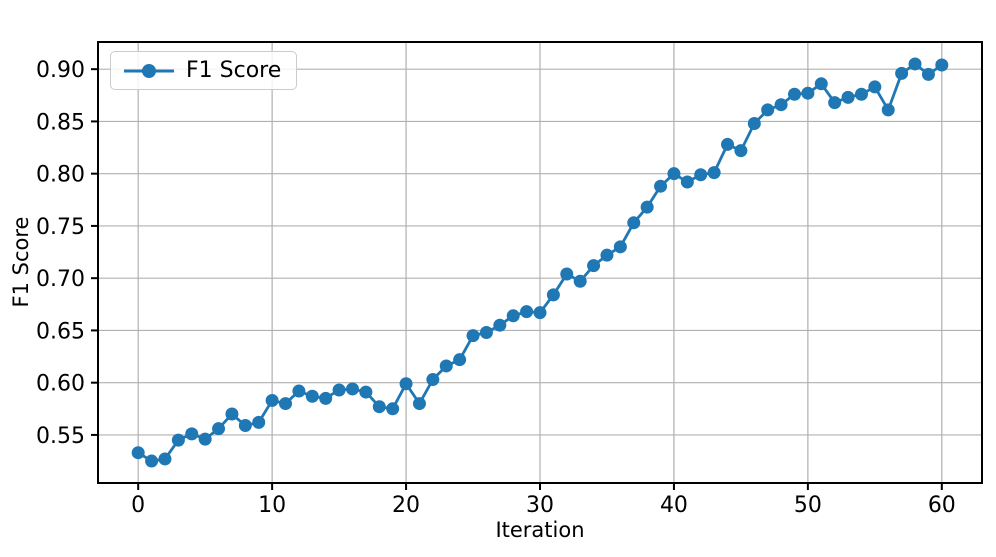 This screenshot has height=557, width=996. What do you see at coordinates (60, 331) in the screenshot?
I see `y-tick-label: 0.65` at bounding box center [60, 331].